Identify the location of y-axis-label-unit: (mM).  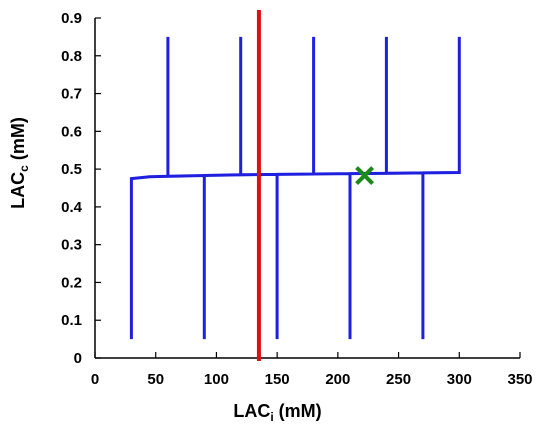
(18, 141).